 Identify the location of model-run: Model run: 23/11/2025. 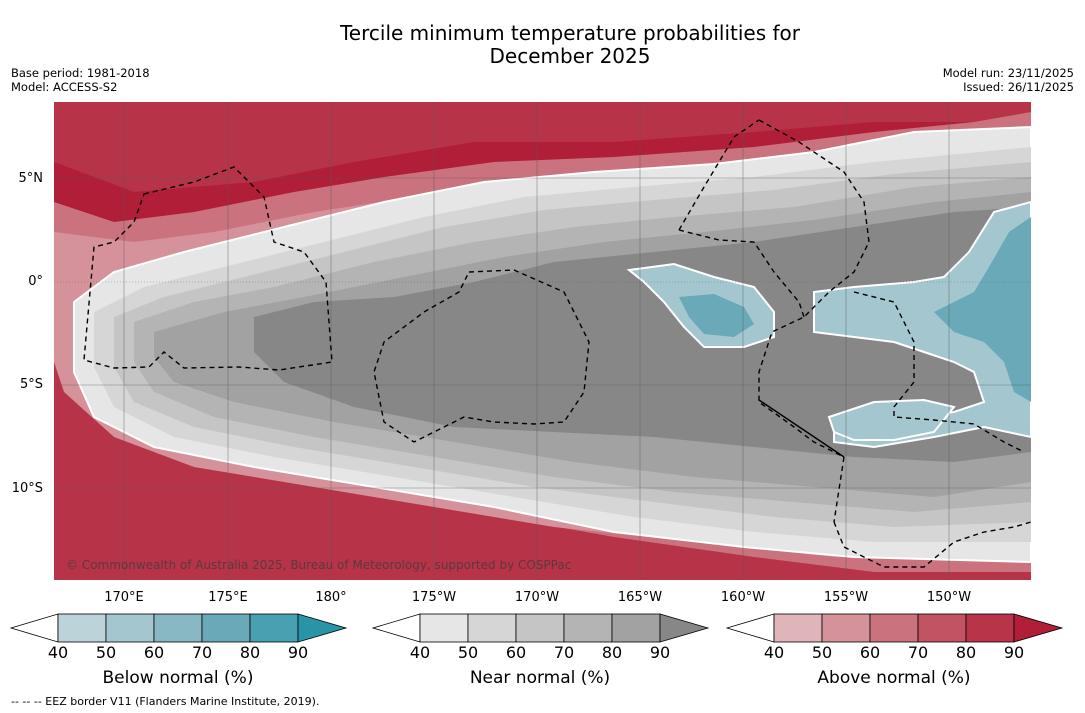
(1008, 73).